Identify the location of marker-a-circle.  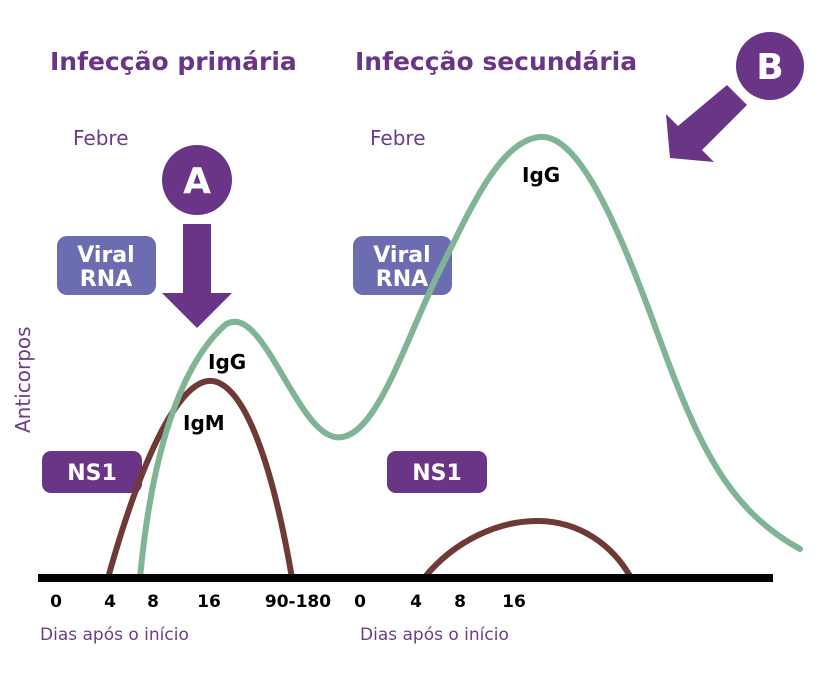
(197, 180).